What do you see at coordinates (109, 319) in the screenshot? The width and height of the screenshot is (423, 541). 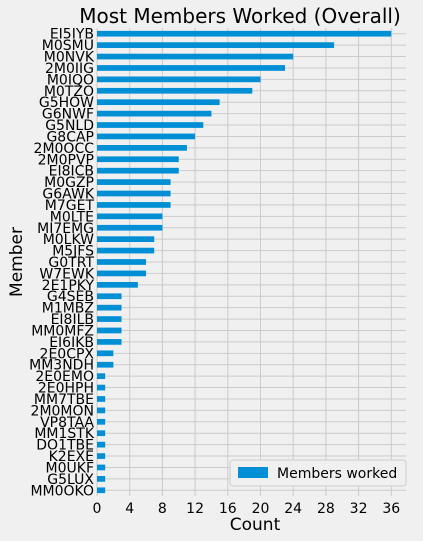 I see `bar-ei8ilb` at bounding box center [109, 319].